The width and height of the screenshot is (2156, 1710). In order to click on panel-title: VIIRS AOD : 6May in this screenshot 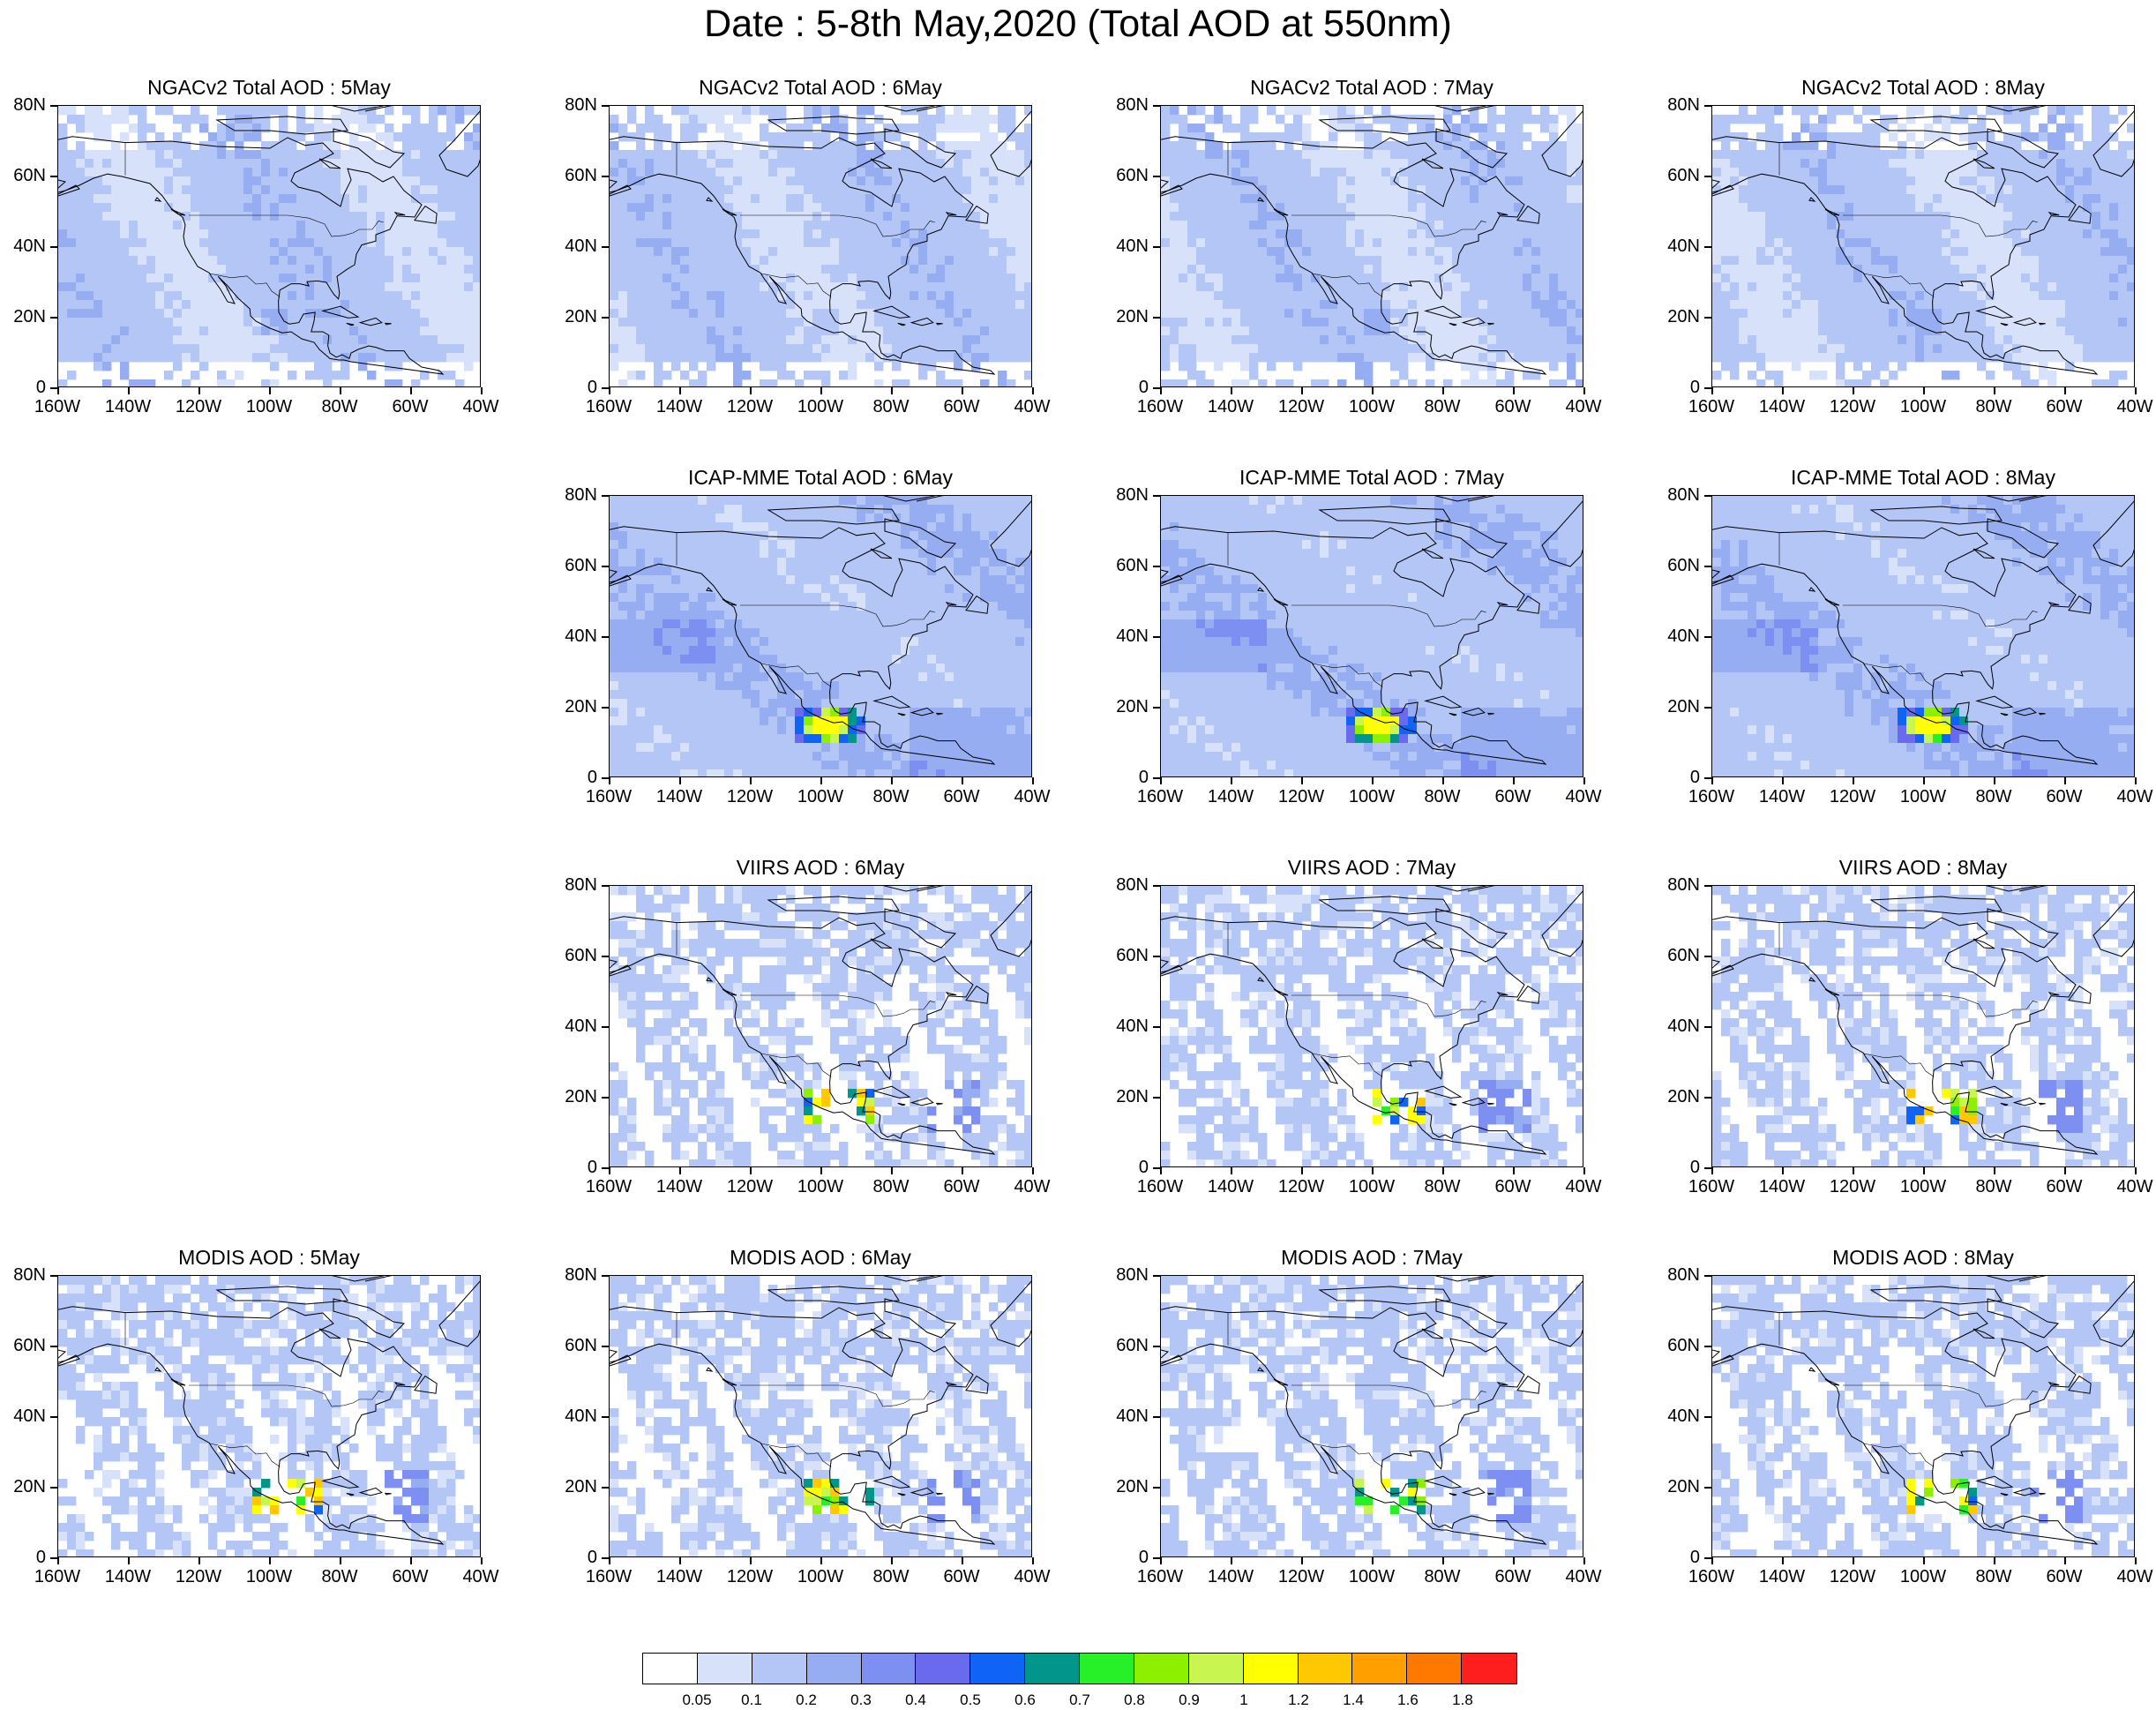, I will do `click(820, 867)`.